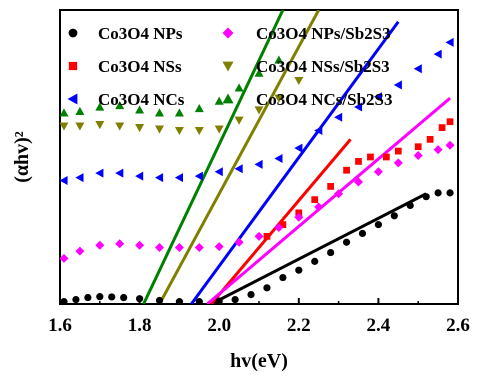 This screenshot has height=378, width=477. What do you see at coordinates (22, 157) in the screenshot?
I see `y-axis-title: (αhv)²` at bounding box center [22, 157].